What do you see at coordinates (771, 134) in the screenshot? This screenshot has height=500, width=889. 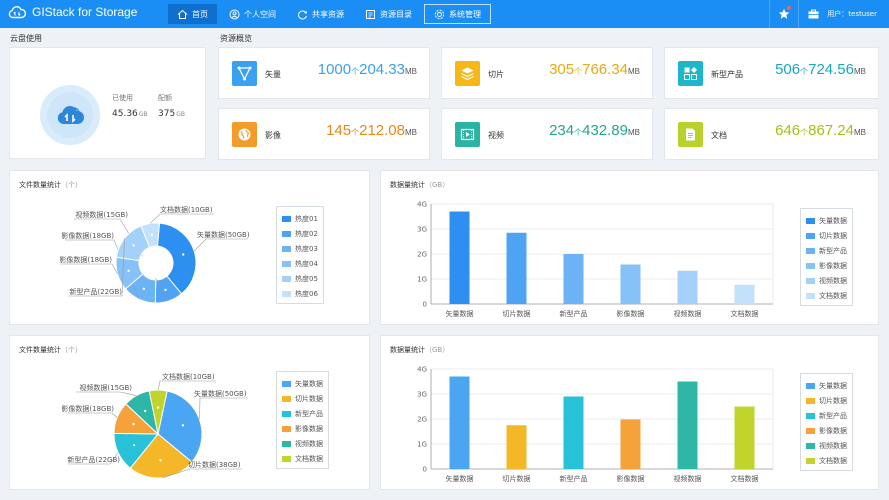 I see `resource-card-documents: 文档 646个867.24MB` at bounding box center [771, 134].